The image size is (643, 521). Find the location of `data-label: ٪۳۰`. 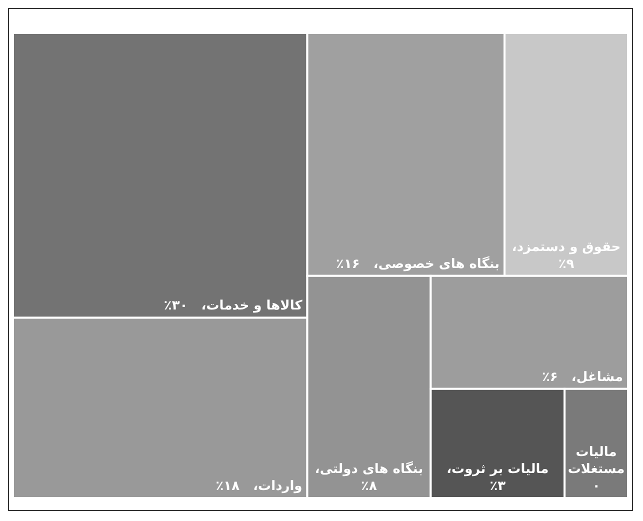

data-label: ٪۳۰ is located at coordinates (176, 306).